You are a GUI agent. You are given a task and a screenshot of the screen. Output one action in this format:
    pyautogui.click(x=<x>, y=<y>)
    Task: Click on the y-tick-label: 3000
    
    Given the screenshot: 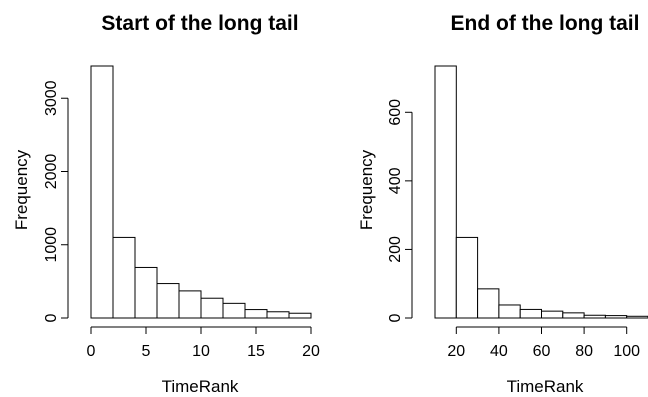 What is the action you would take?
    pyautogui.click(x=51, y=98)
    